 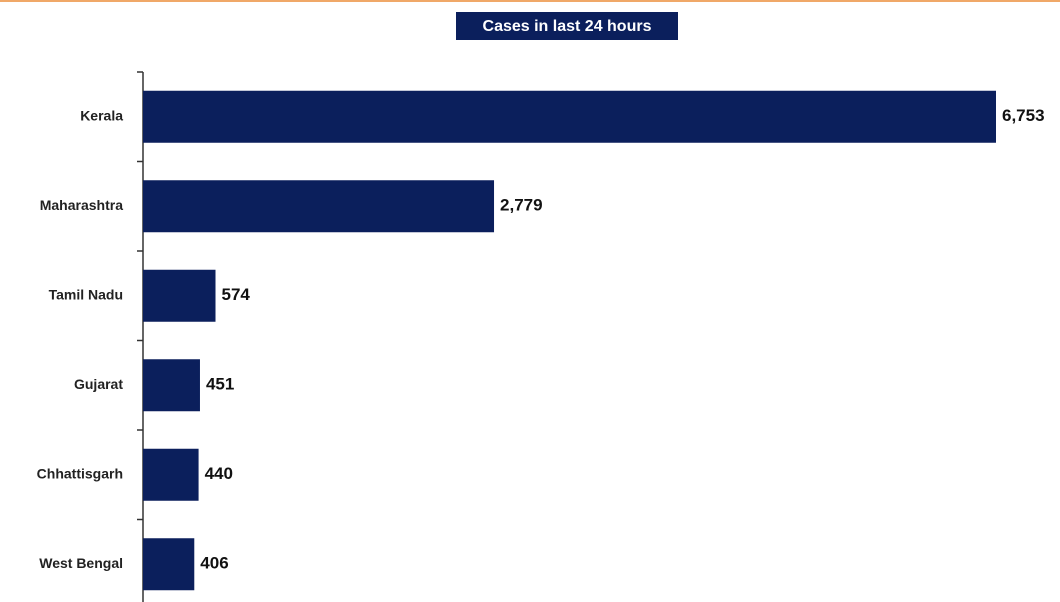 I want to click on data-label: 6,753, so click(x=1023, y=115).